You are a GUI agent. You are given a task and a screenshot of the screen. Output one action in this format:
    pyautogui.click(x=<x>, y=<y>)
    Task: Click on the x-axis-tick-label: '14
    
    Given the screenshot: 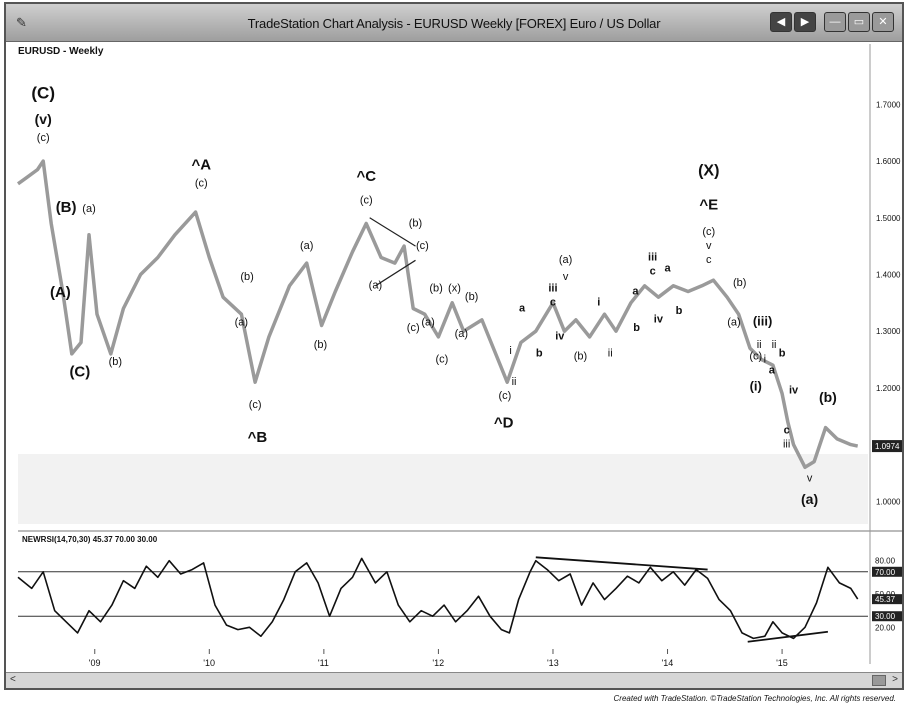 What is the action you would take?
    pyautogui.click(x=668, y=663)
    